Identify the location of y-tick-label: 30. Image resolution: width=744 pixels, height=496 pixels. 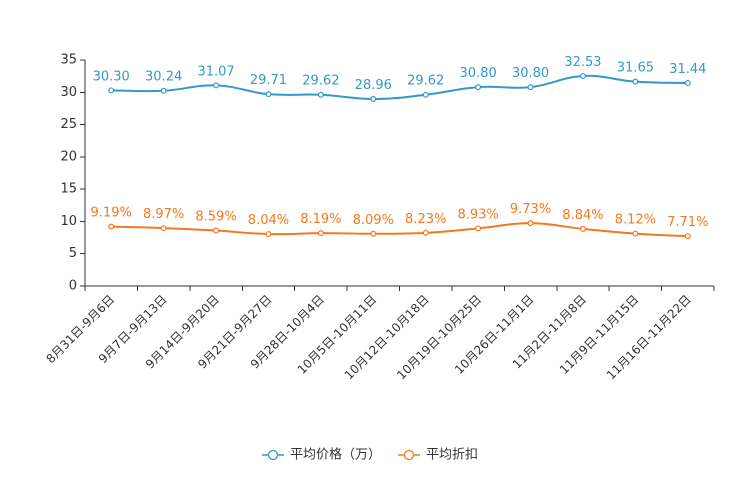
(68, 92).